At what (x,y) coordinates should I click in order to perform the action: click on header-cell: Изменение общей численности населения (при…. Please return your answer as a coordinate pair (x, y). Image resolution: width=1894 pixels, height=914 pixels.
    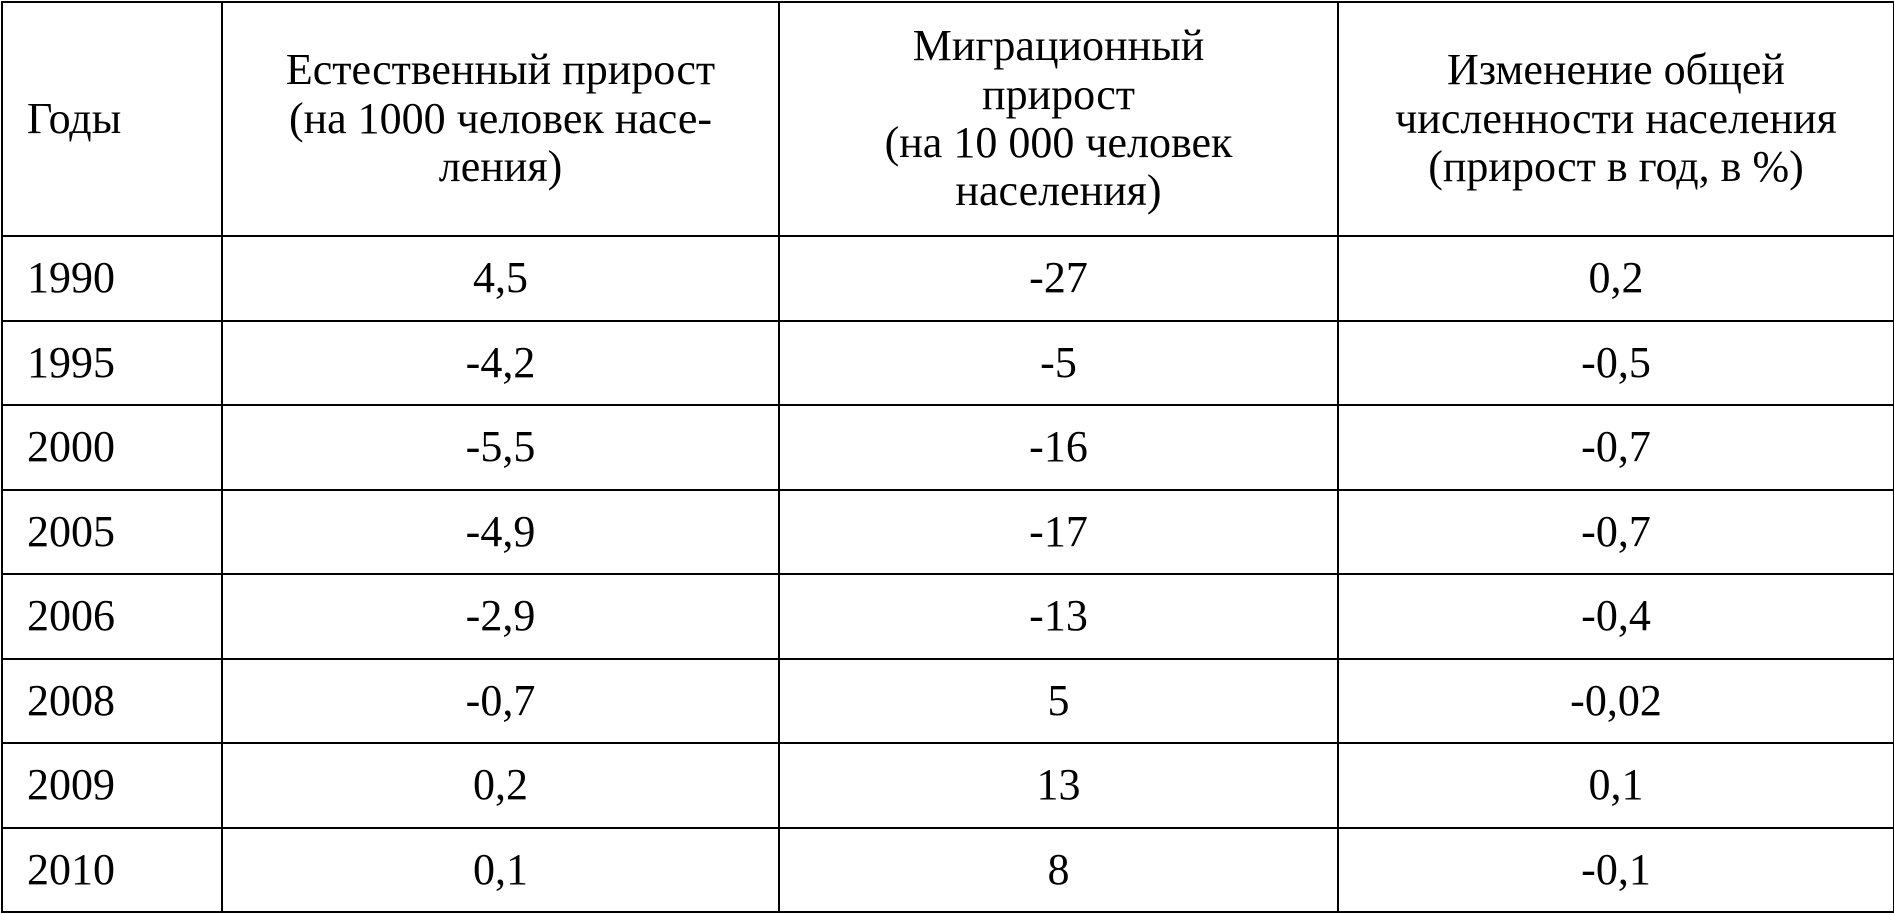
    Looking at the image, I should click on (1615, 119).